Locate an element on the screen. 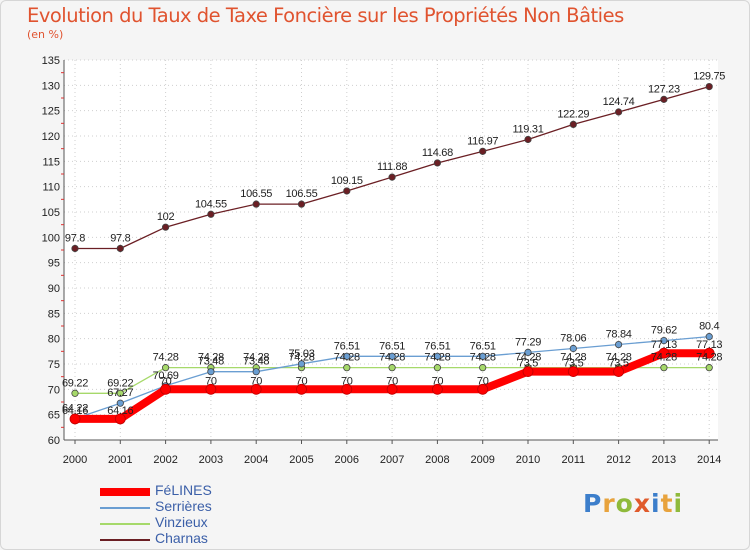 This screenshot has height=550, width=750. x-tick-label: 2001 is located at coordinates (120, 460).